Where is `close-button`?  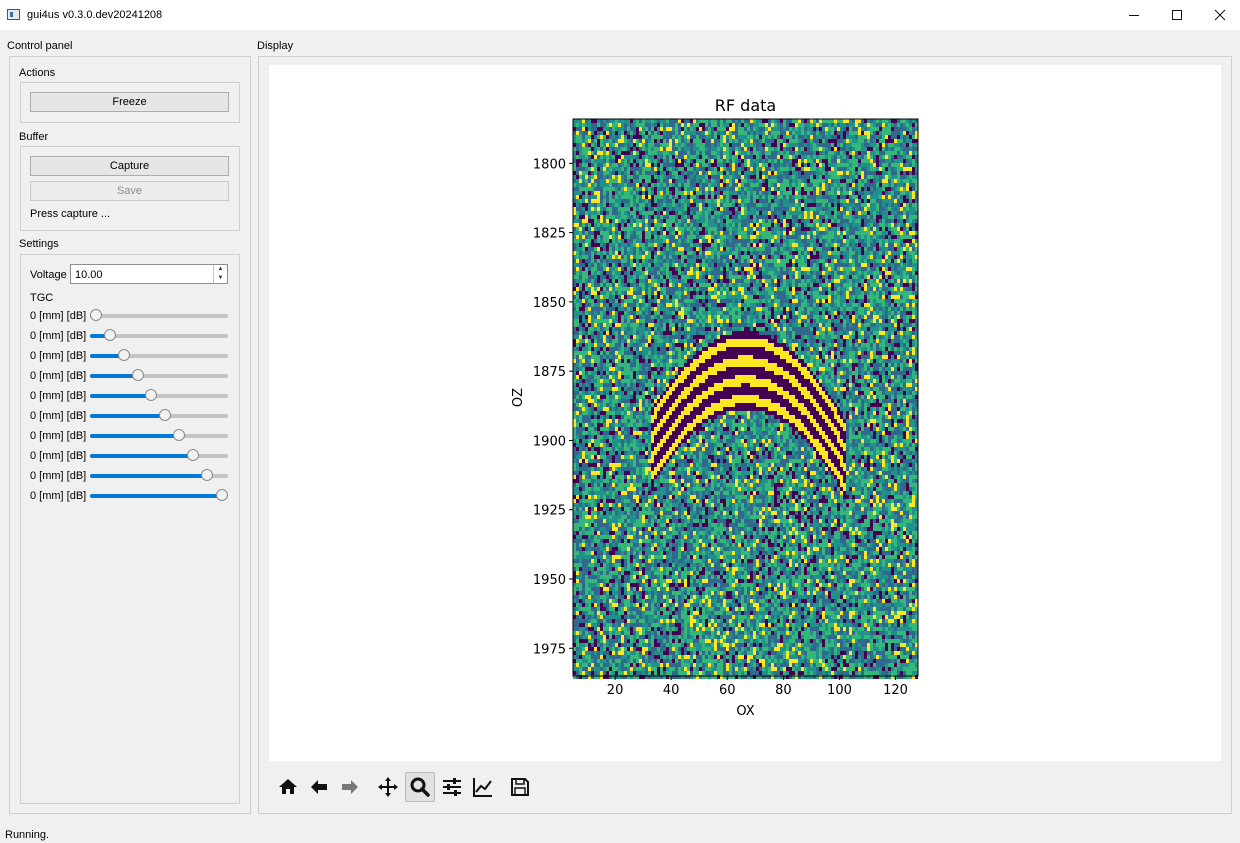
close-button is located at coordinates (1219, 15).